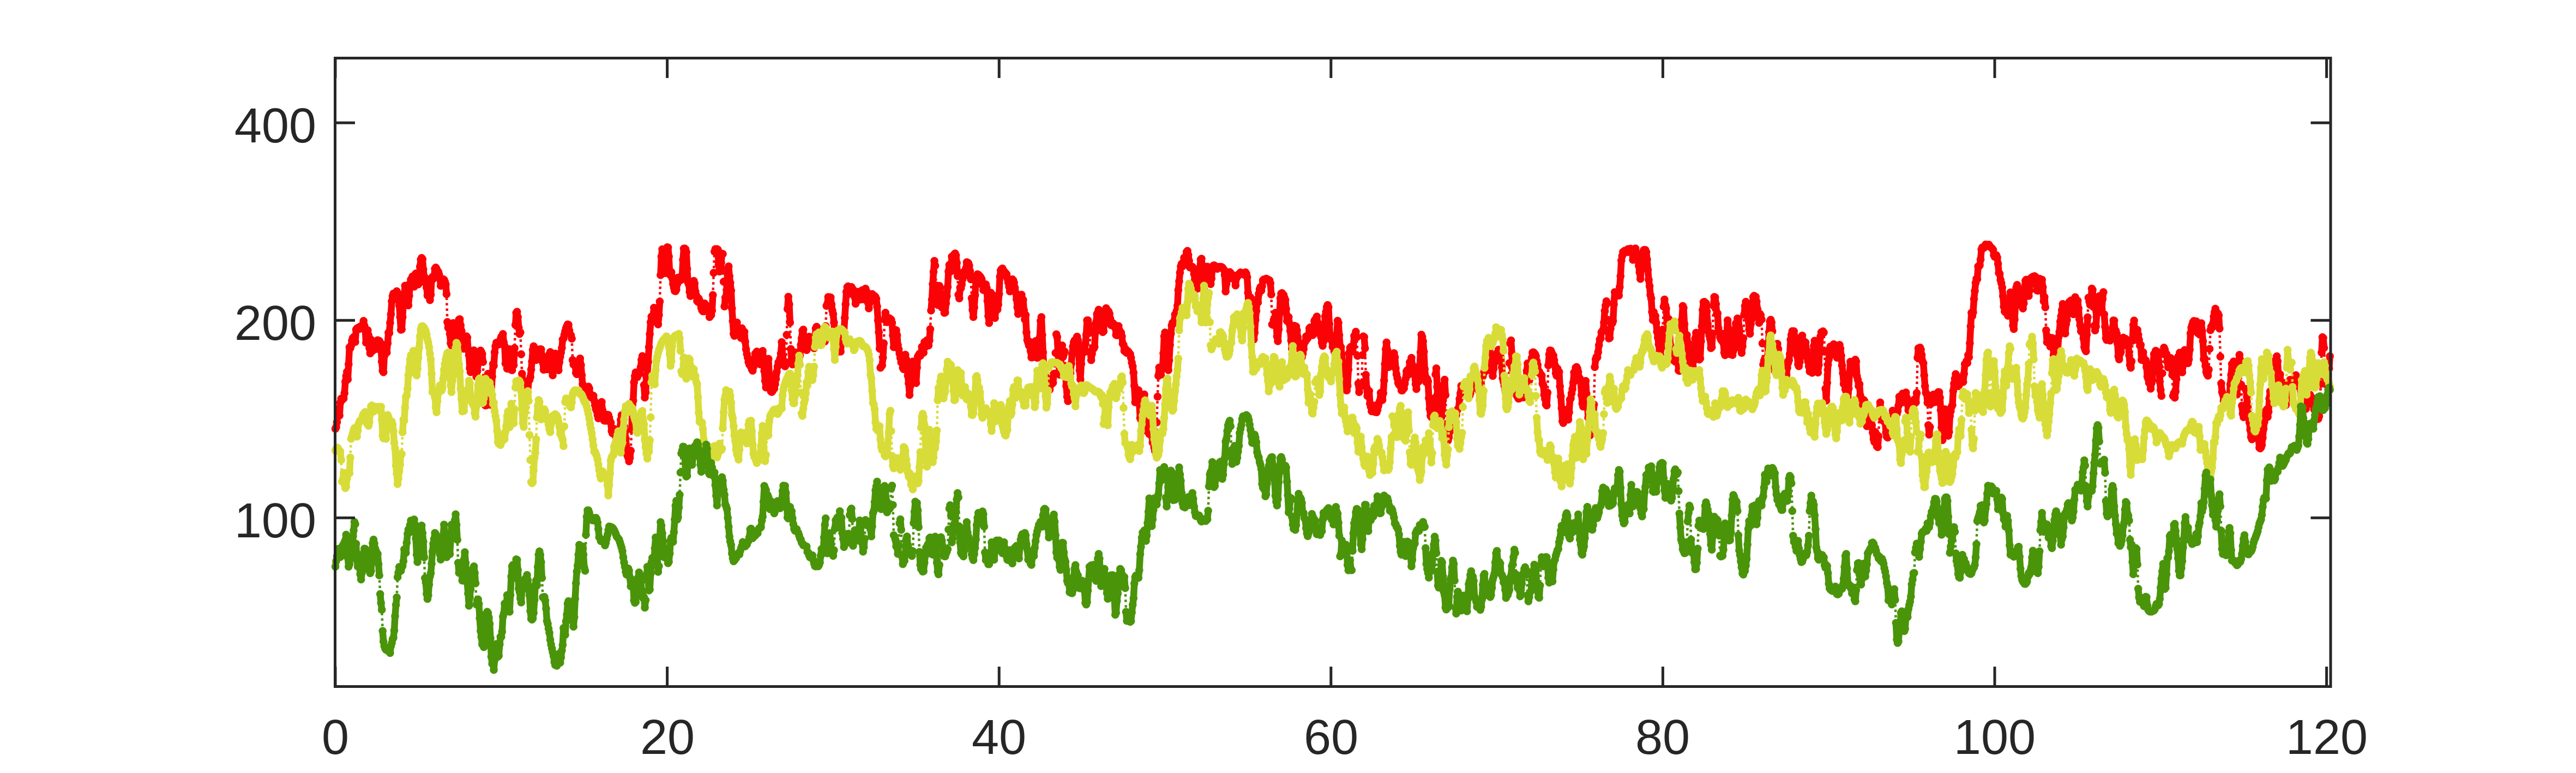  I want to click on svg-text: 200, so click(275, 323).